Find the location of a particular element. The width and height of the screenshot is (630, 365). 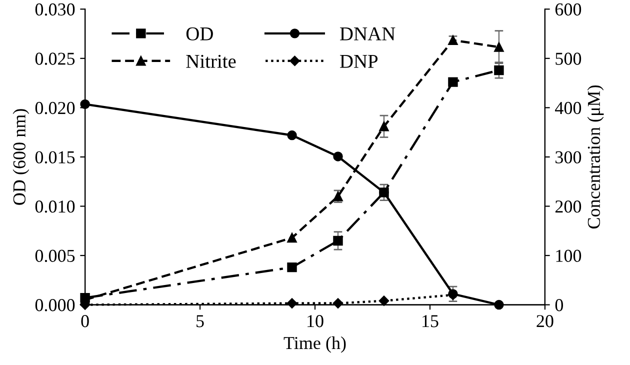

y2-tick-label: 500 is located at coordinates (569, 58).